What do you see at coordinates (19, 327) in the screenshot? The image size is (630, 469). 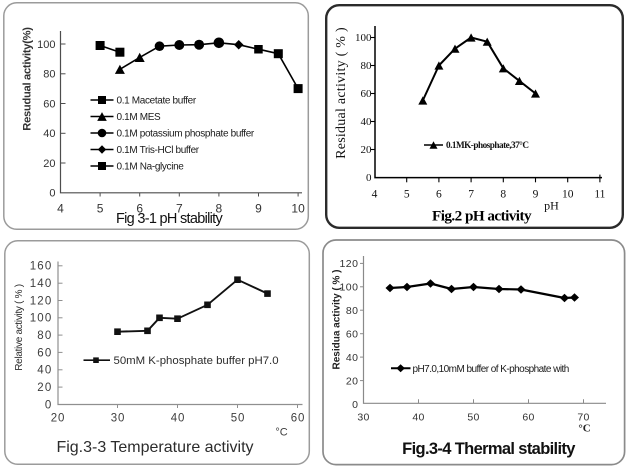 I see `svg-text: Relative activity ( % )` at bounding box center [19, 327].